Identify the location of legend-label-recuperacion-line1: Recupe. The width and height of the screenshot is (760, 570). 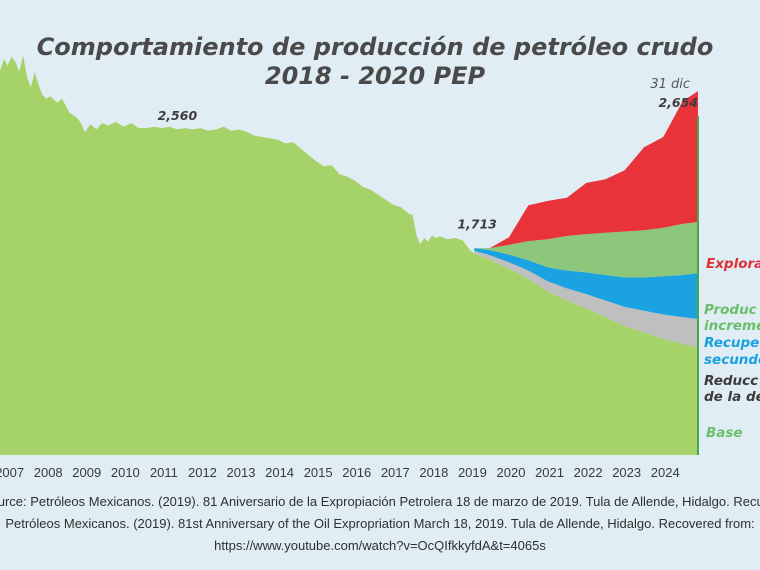
(731, 343).